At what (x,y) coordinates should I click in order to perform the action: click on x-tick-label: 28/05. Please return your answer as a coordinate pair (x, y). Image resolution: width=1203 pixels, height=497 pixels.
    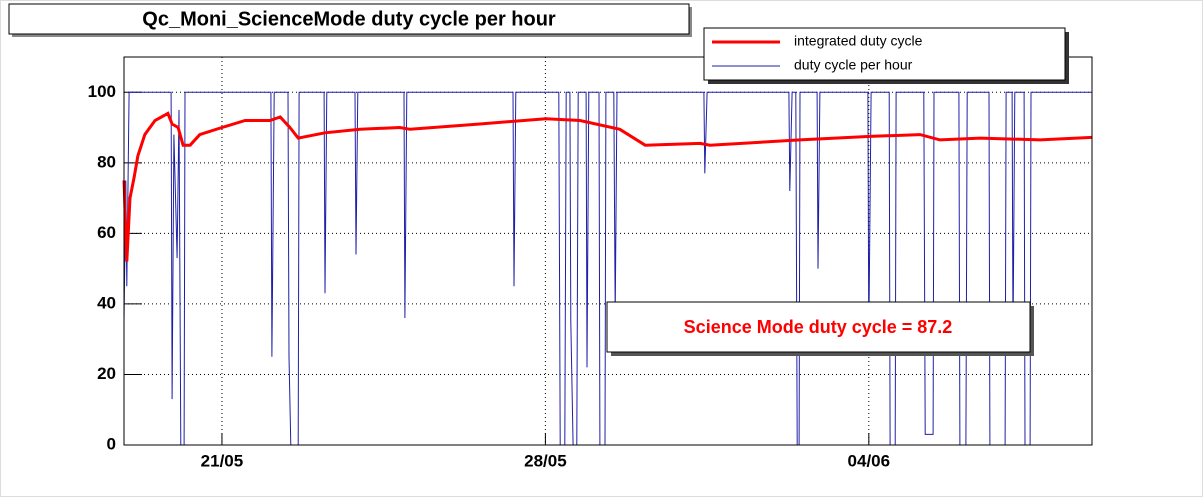
    Looking at the image, I should click on (545, 460).